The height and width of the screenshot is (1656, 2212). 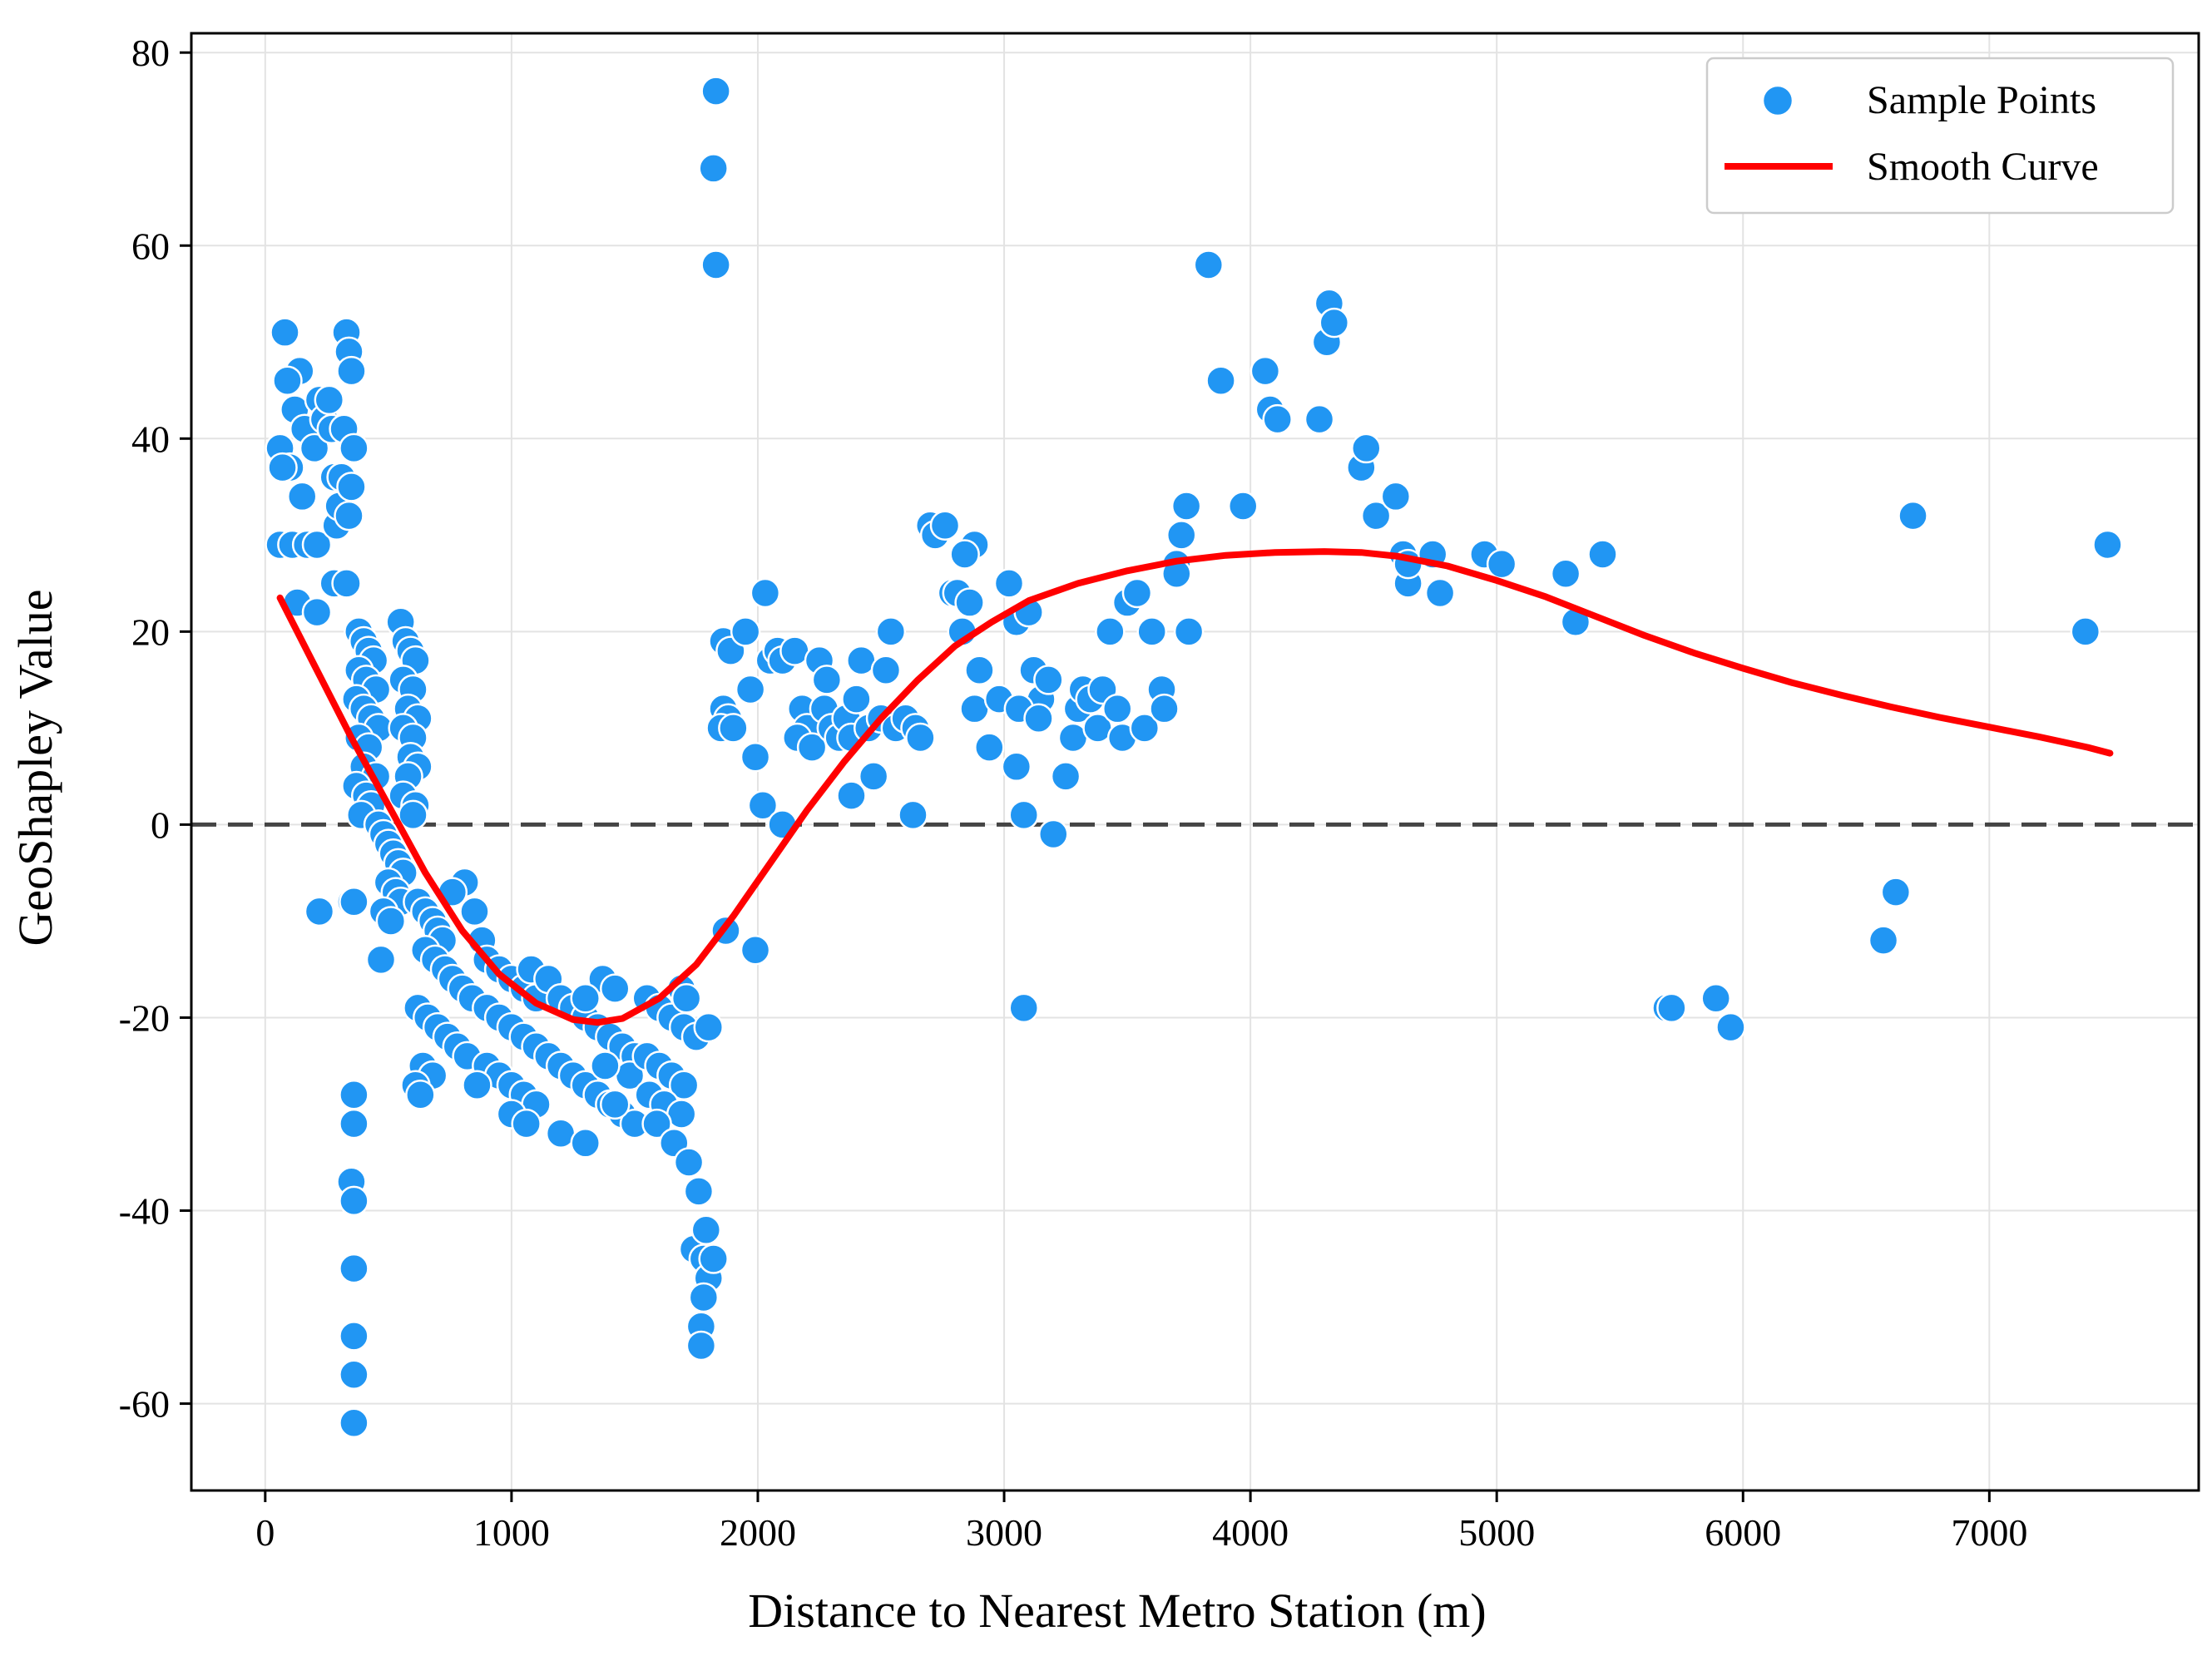 What do you see at coordinates (35, 768) in the screenshot?
I see `y-axis-label: GeoShapley Value` at bounding box center [35, 768].